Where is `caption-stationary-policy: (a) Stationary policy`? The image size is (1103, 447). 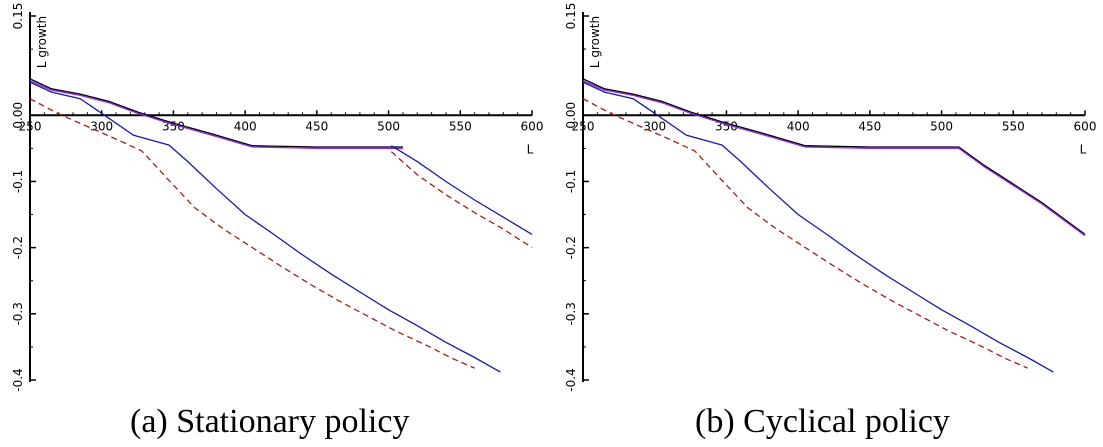 caption-stationary-policy: (a) Stationary policy is located at coordinates (270, 421).